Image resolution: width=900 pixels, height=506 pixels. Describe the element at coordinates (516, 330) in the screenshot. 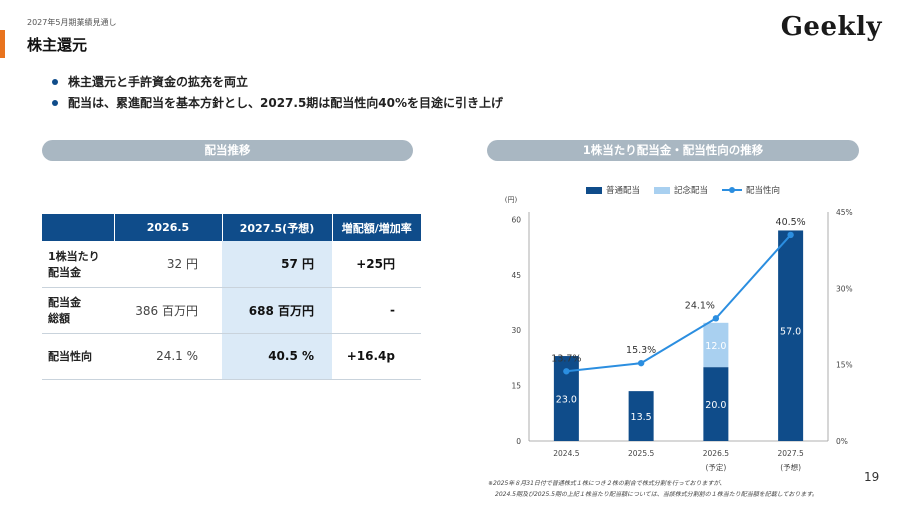

I see `left-tick-label: 30` at that location.